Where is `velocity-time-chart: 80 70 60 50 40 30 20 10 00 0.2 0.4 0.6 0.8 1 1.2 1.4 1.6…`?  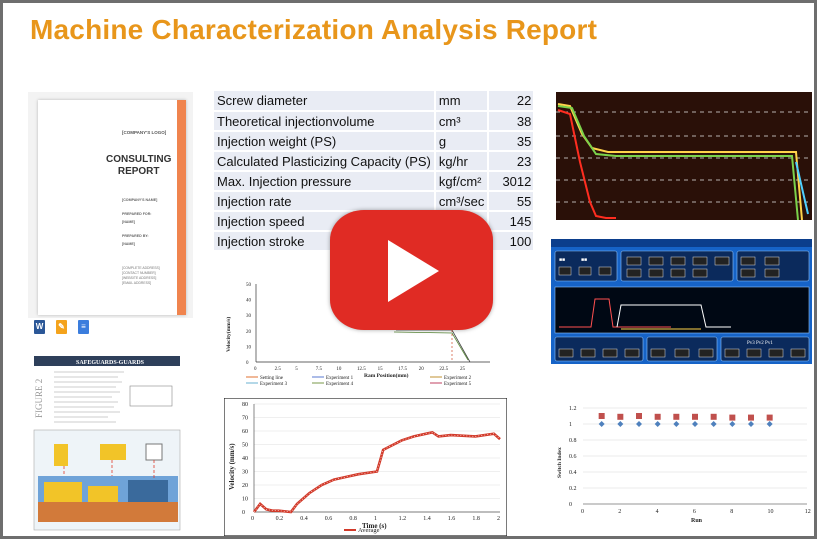
velocity-time-chart: 80 70 60 50 40 30 20 10 00 0.2 0.4 0.6 0.8 1 1.2 1.4 1.6… is located at coordinates (365, 467).